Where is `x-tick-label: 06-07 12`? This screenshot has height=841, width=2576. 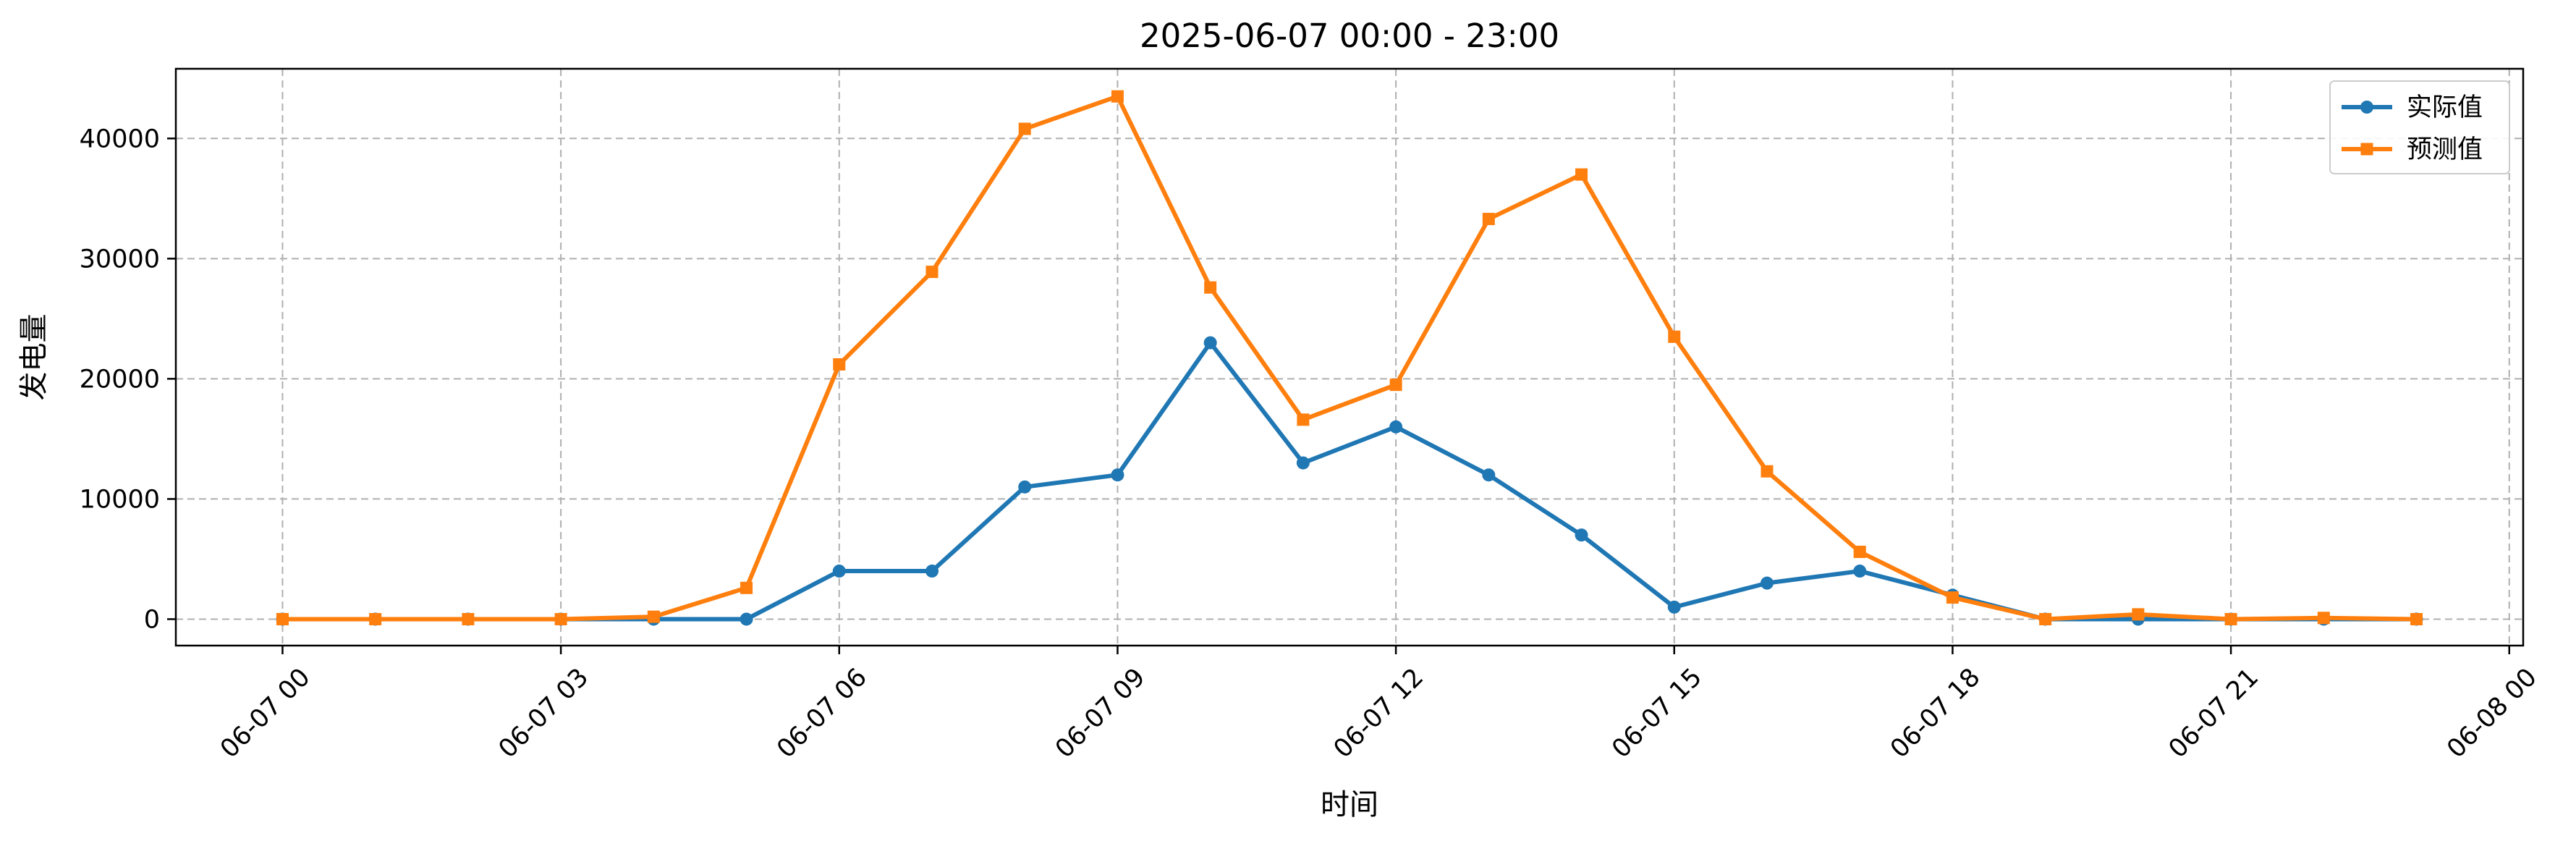
x-tick-label: 06-07 12 is located at coordinates (1379, 713).